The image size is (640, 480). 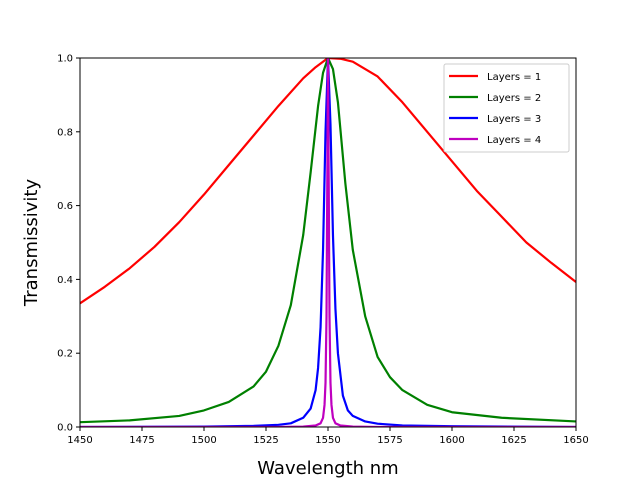 I want to click on x-tick-label: 1625, so click(x=513, y=440).